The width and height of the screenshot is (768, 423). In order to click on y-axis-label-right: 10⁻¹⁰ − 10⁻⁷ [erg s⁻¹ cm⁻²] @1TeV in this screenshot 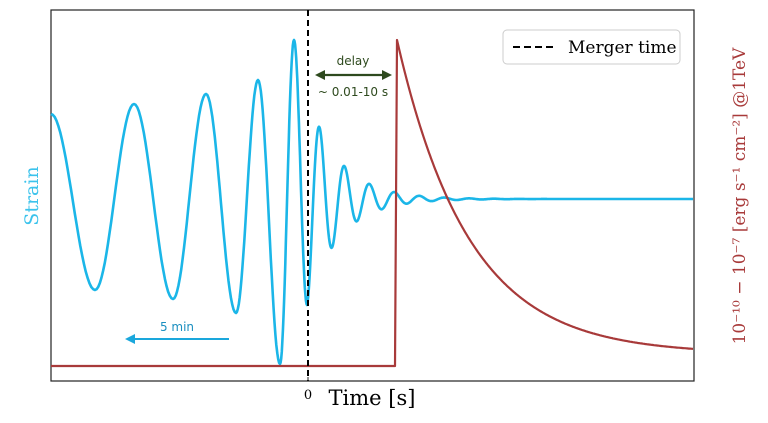, I will do `click(740, 195)`.